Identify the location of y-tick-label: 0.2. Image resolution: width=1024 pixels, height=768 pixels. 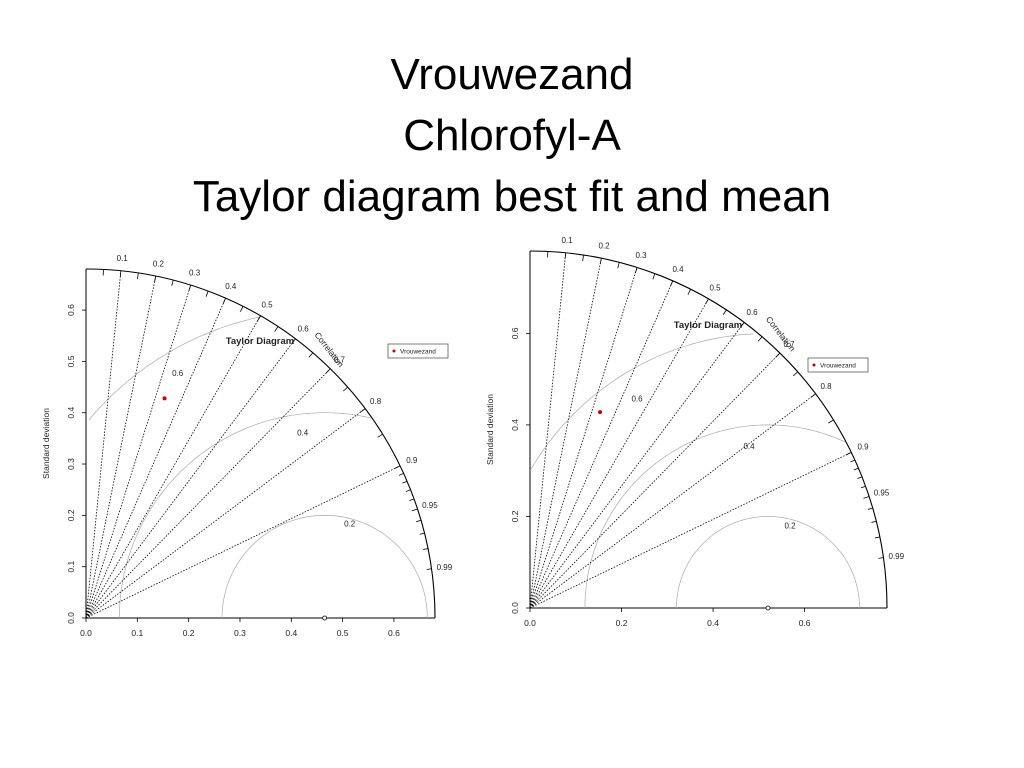
(71, 515).